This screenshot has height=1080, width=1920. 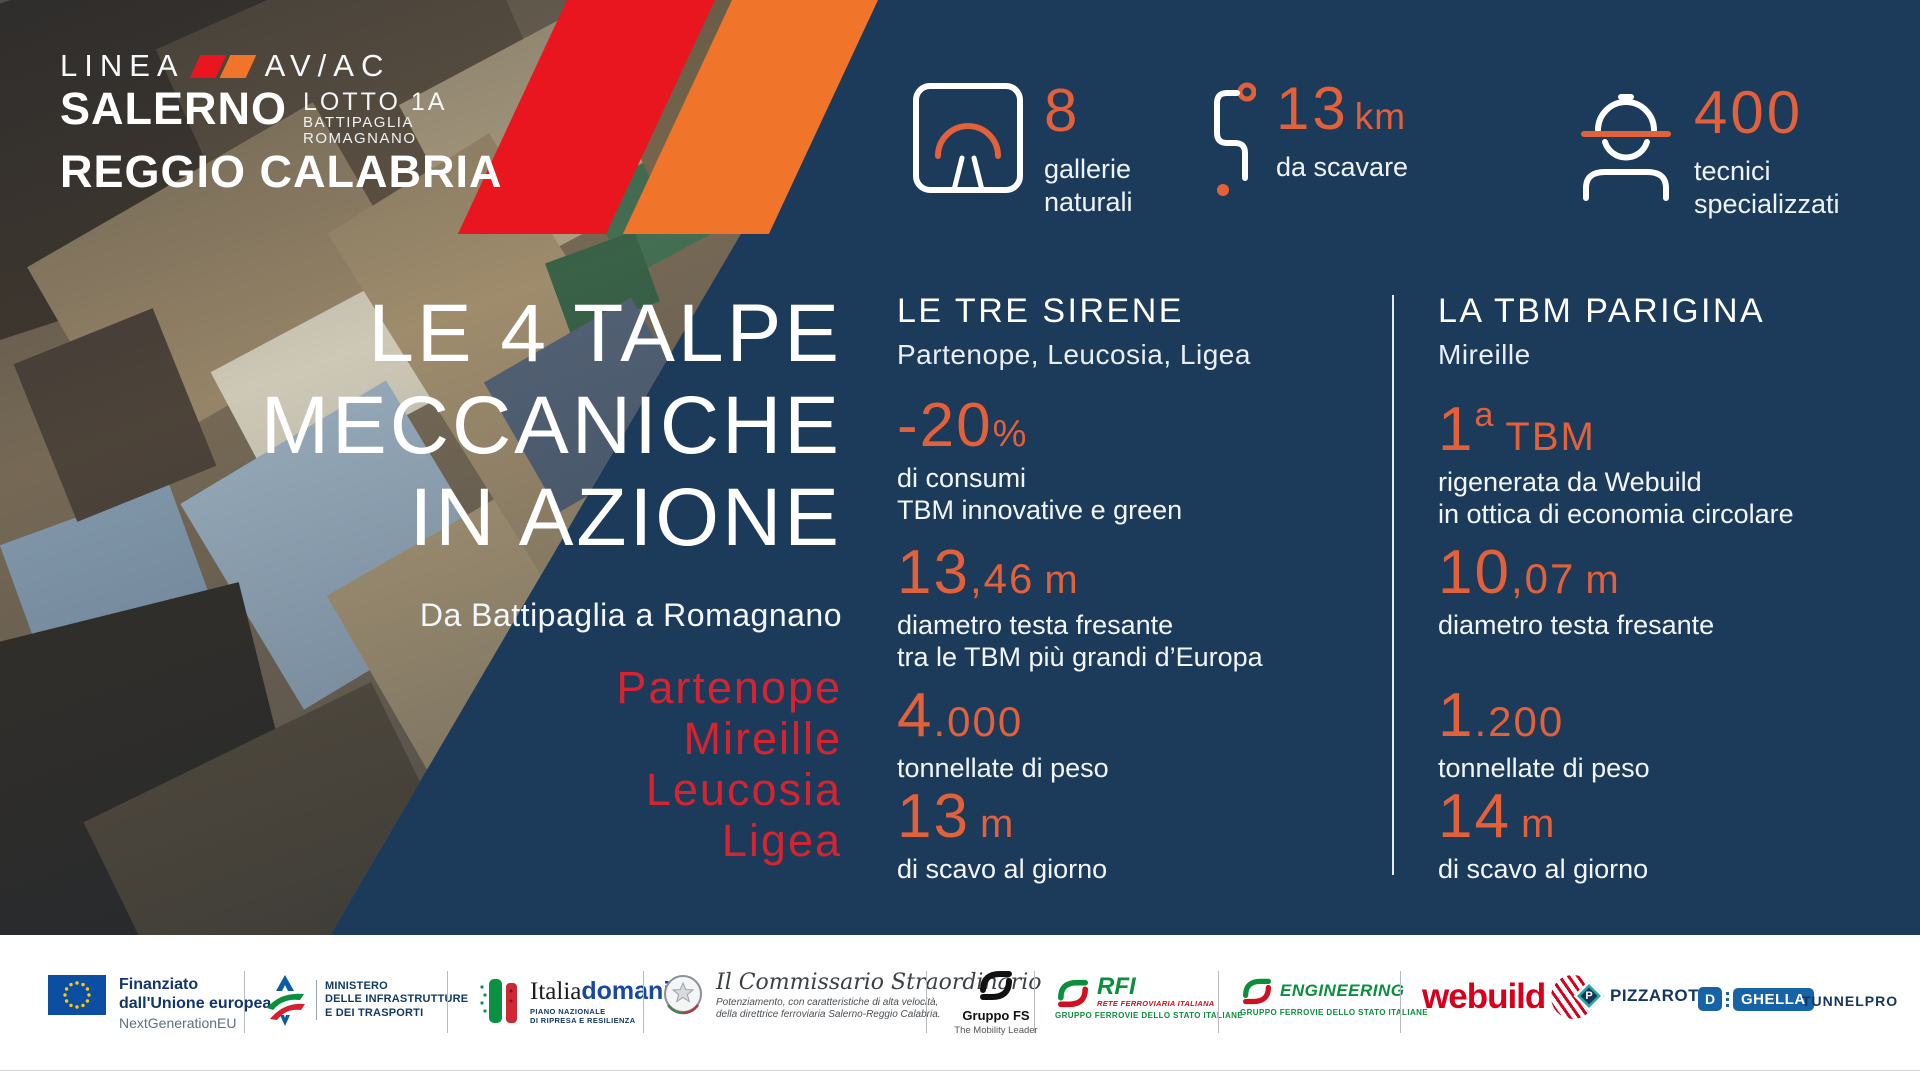 I want to click on column1-subheading: Partenope, Leucosia, Ligea, so click(x=1074, y=354).